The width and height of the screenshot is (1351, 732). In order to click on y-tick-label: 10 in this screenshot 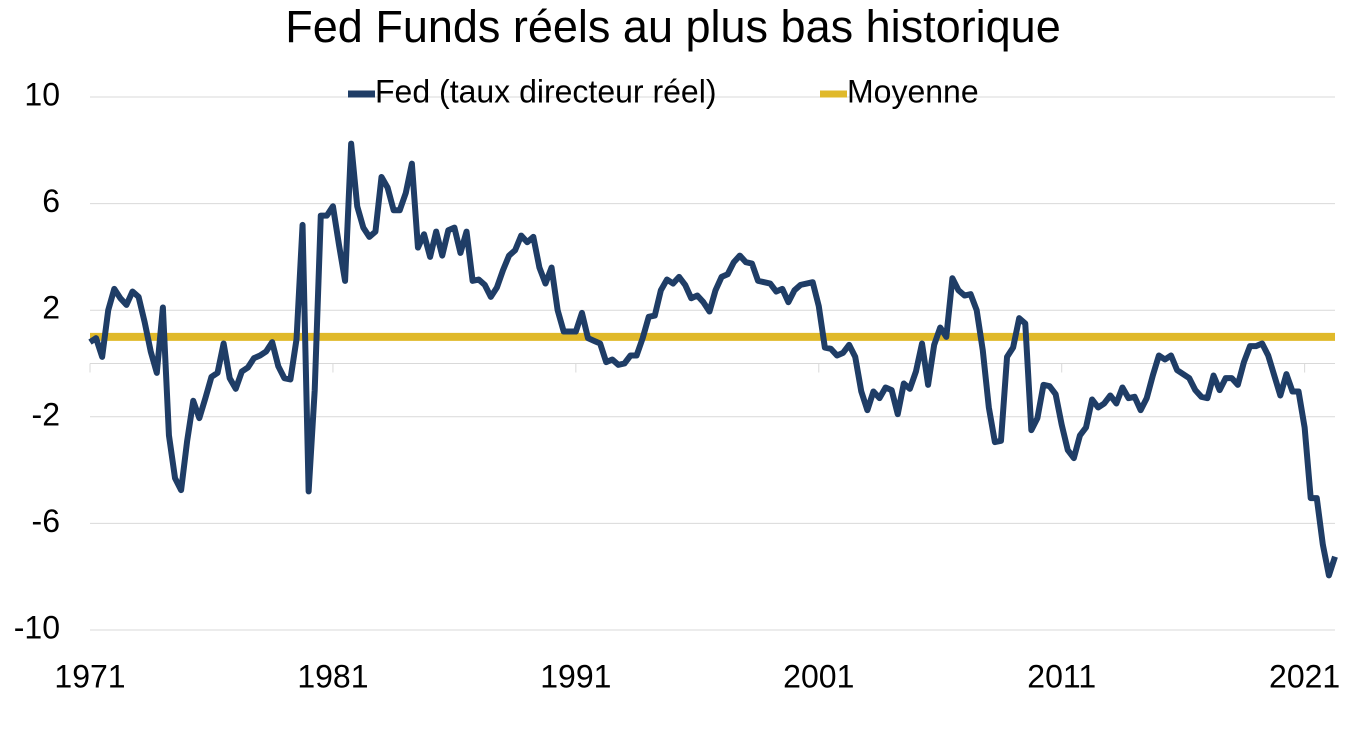, I will do `click(42, 94)`.